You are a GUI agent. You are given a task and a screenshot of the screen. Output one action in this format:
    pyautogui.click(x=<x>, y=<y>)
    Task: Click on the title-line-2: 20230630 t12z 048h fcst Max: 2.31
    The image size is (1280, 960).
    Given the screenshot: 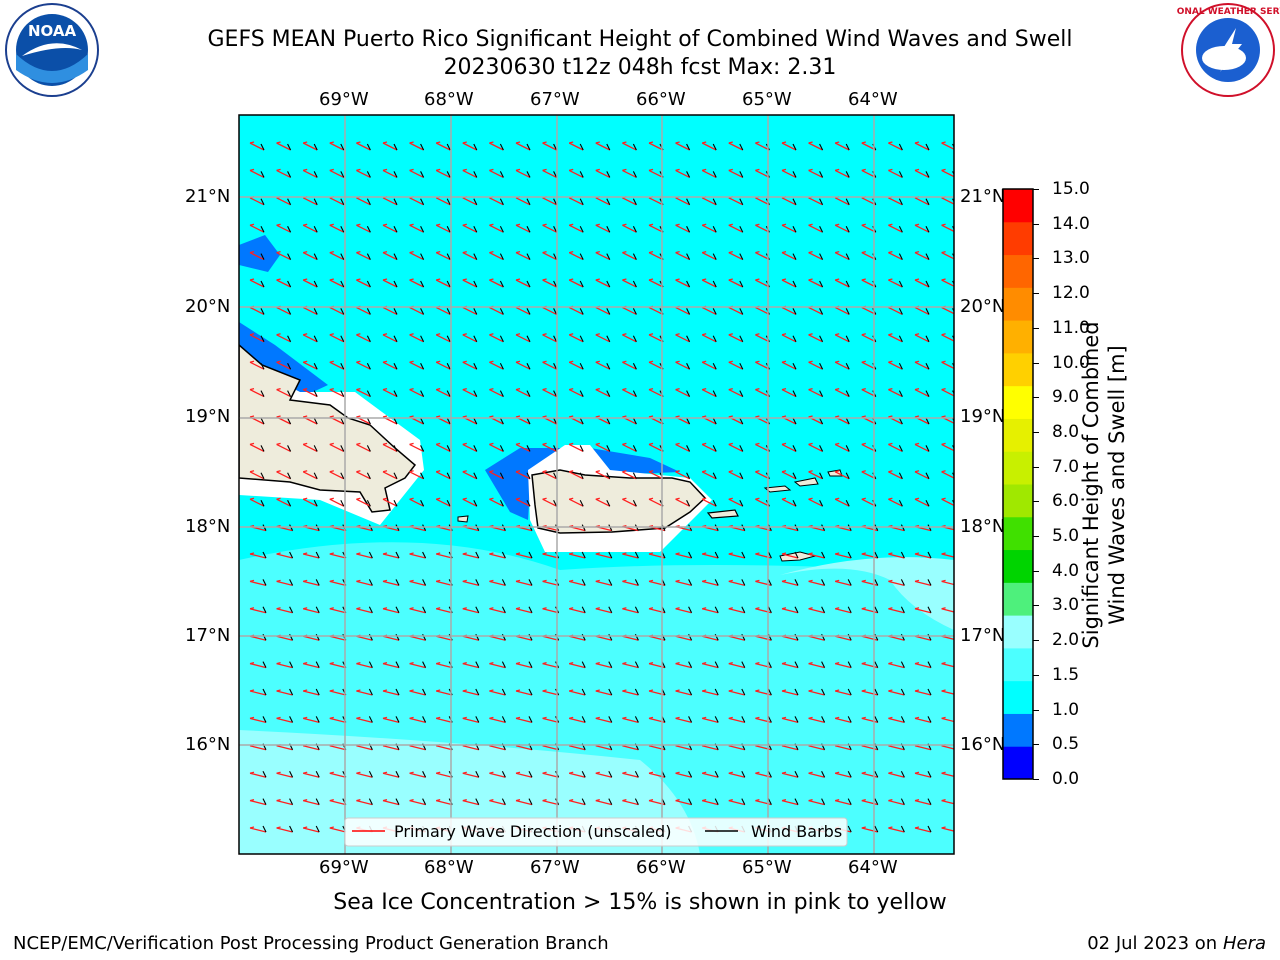 What is the action you would take?
    pyautogui.click(x=640, y=67)
    